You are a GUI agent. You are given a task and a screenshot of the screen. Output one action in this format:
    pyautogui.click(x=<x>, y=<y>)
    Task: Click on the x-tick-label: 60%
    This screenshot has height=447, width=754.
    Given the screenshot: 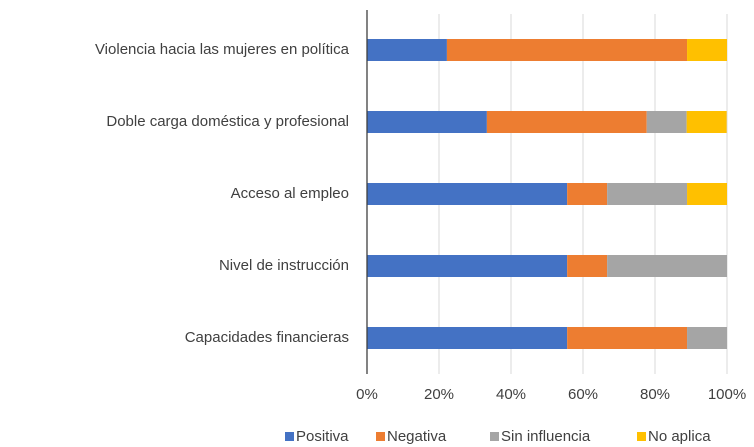 What is the action you would take?
    pyautogui.click(x=583, y=394)
    